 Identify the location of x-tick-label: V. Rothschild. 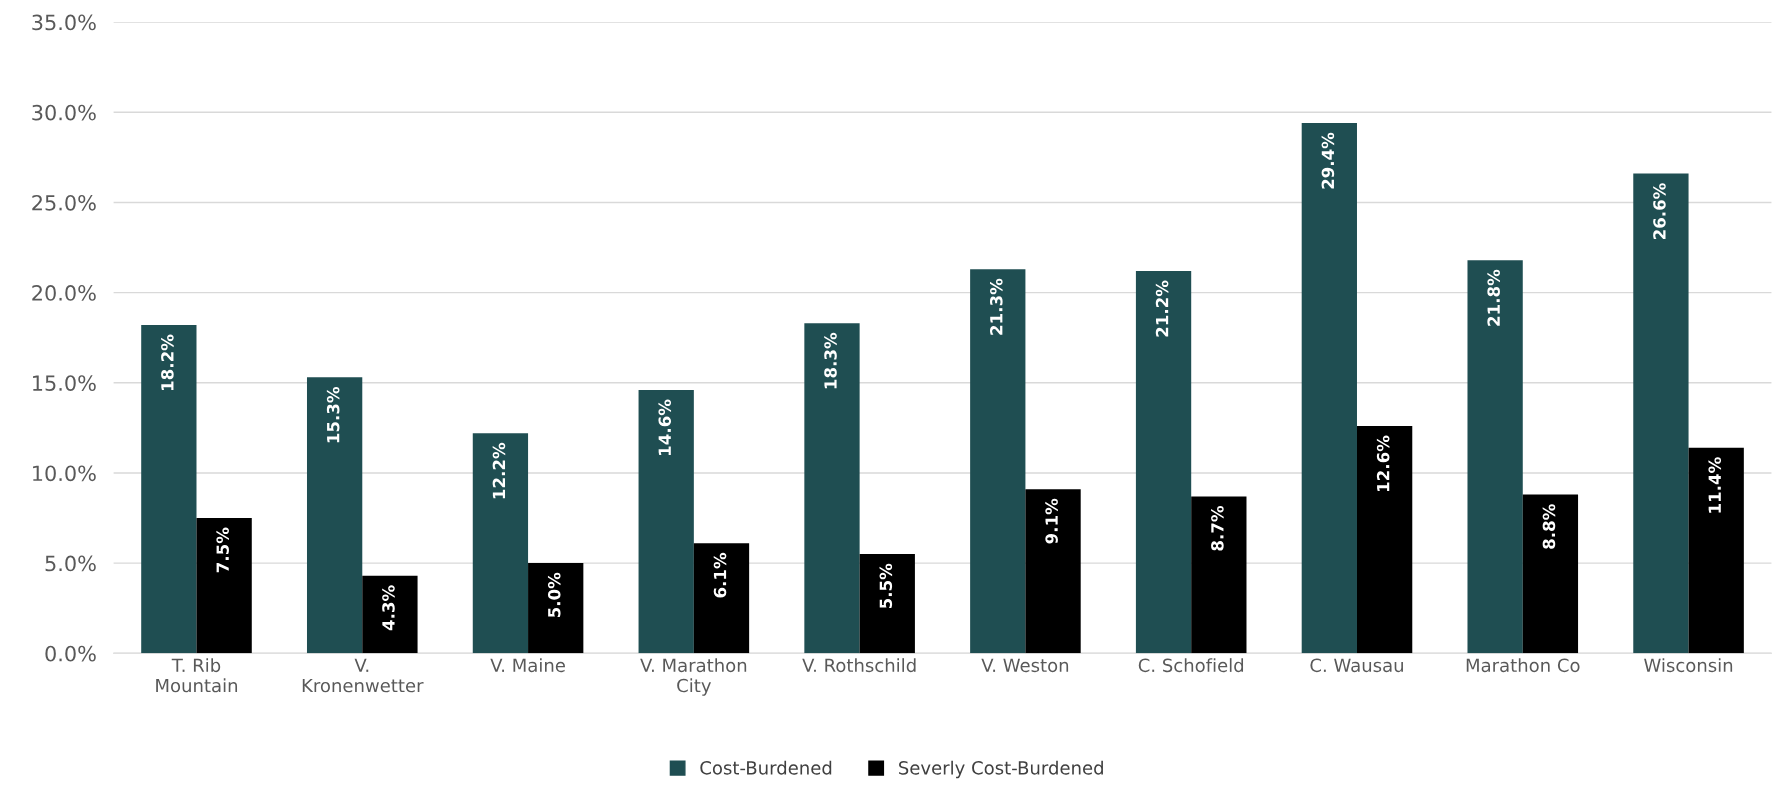
(859, 665).